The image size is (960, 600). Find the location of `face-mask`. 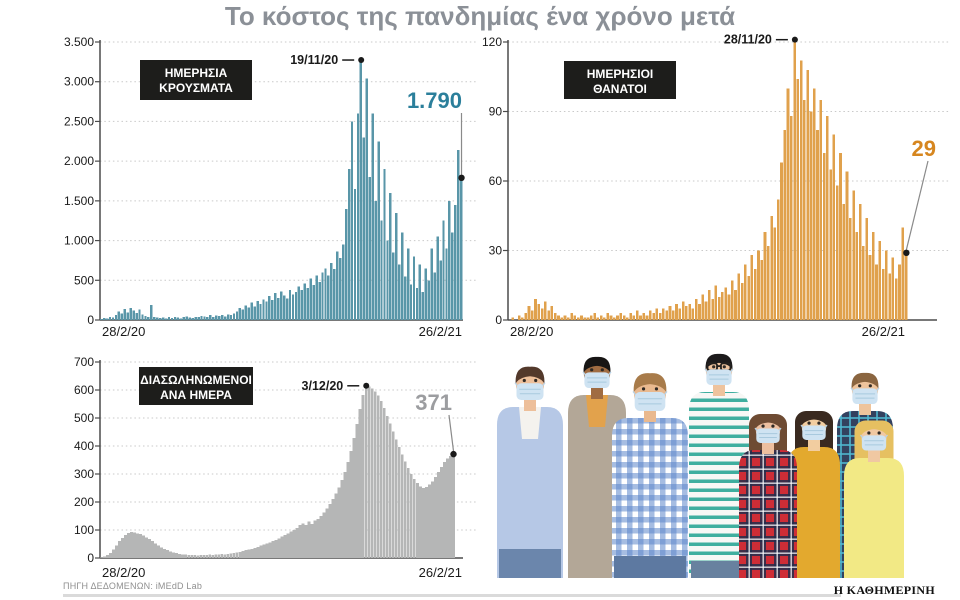

face-mask is located at coordinates (650, 401).